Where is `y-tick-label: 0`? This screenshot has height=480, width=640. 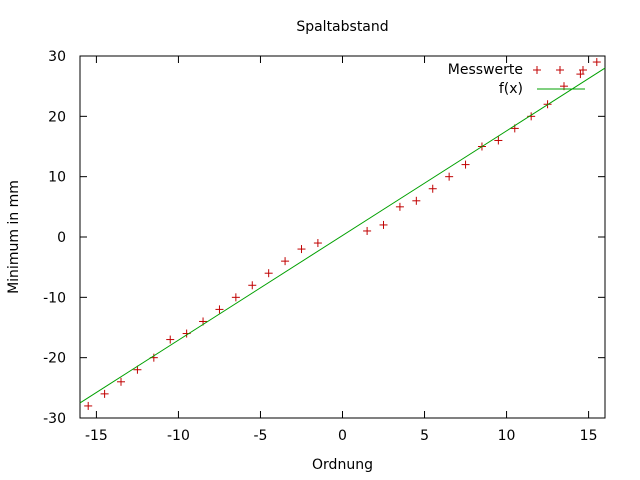 y-tick-label: 0 is located at coordinates (61, 238).